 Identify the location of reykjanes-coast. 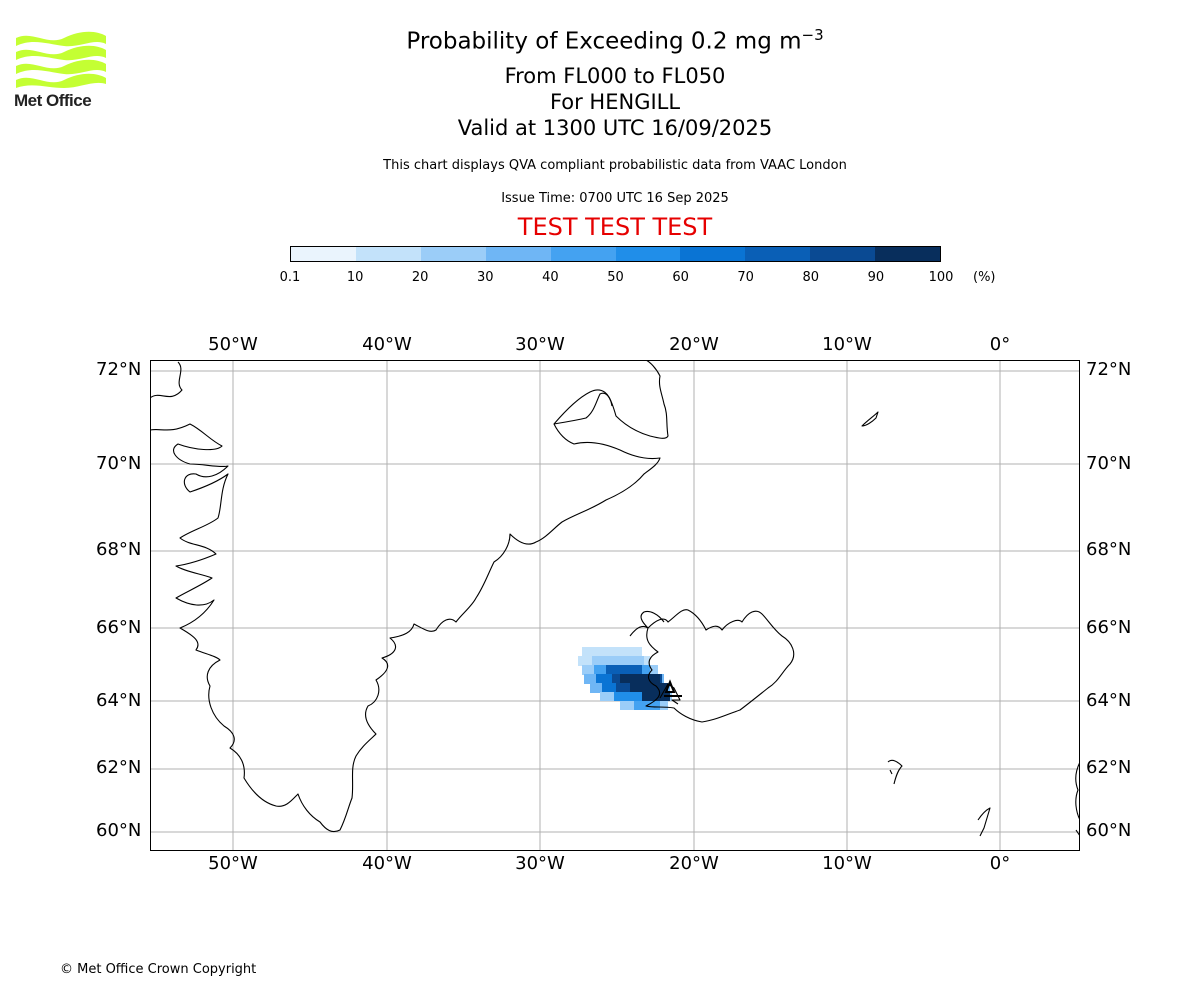
(670, 694).